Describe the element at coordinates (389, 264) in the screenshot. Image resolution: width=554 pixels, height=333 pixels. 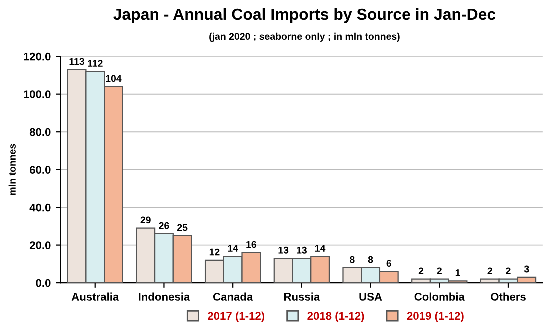
I see `data-label: 6` at that location.